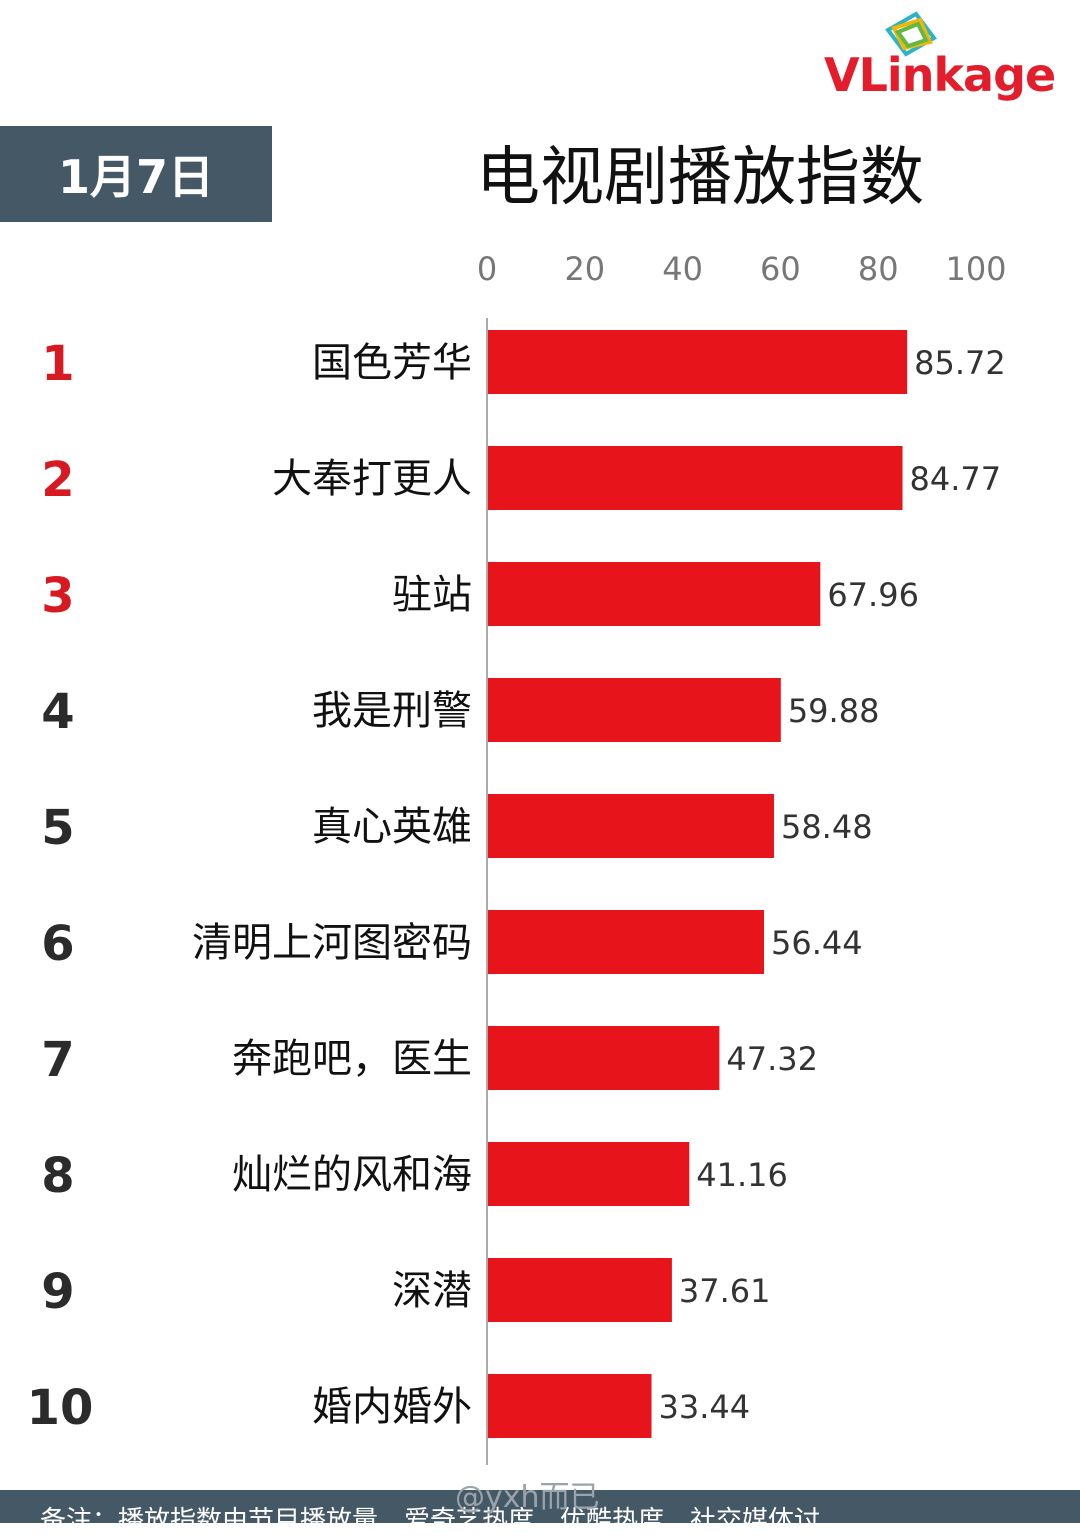 The width and height of the screenshot is (1080, 1537). What do you see at coordinates (827, 827) in the screenshot?
I see `value-label: 58.48` at bounding box center [827, 827].